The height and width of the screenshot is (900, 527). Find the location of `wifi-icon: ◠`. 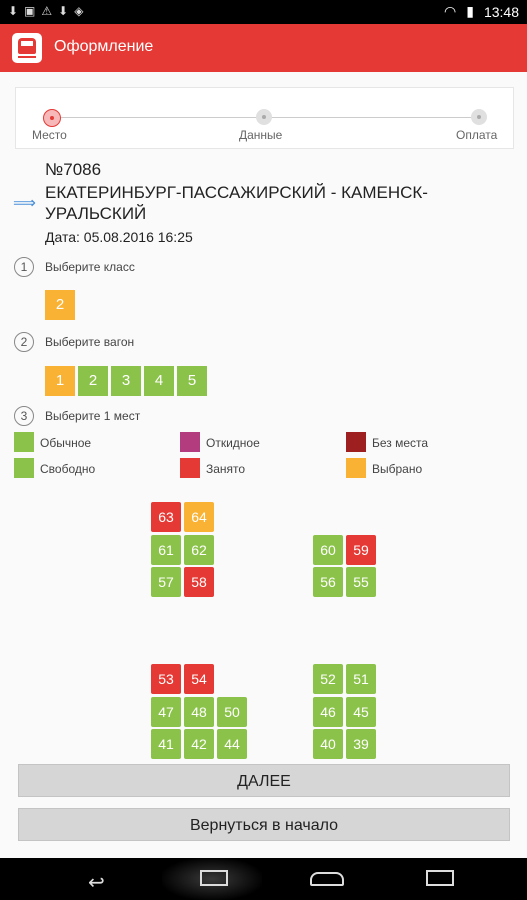

wifi-icon: ◠ is located at coordinates (450, 11).